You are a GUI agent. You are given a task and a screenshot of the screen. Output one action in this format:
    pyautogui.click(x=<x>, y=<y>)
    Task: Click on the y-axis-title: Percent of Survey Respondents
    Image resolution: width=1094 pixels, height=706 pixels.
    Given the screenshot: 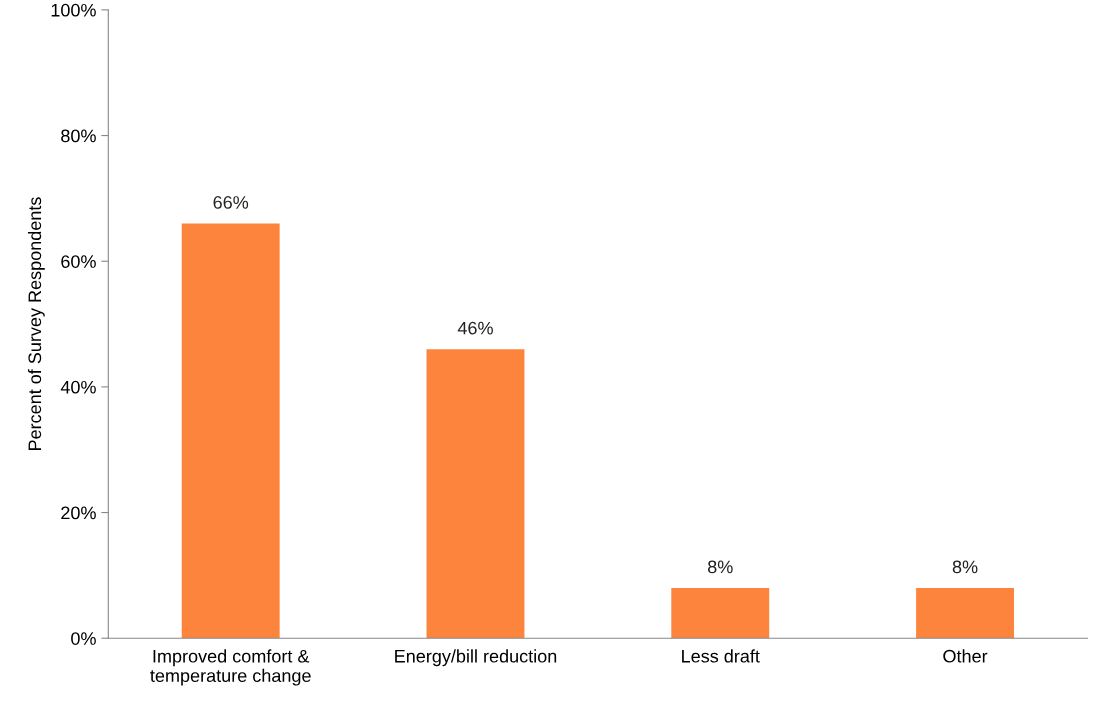 What is the action you would take?
    pyautogui.click(x=36, y=324)
    